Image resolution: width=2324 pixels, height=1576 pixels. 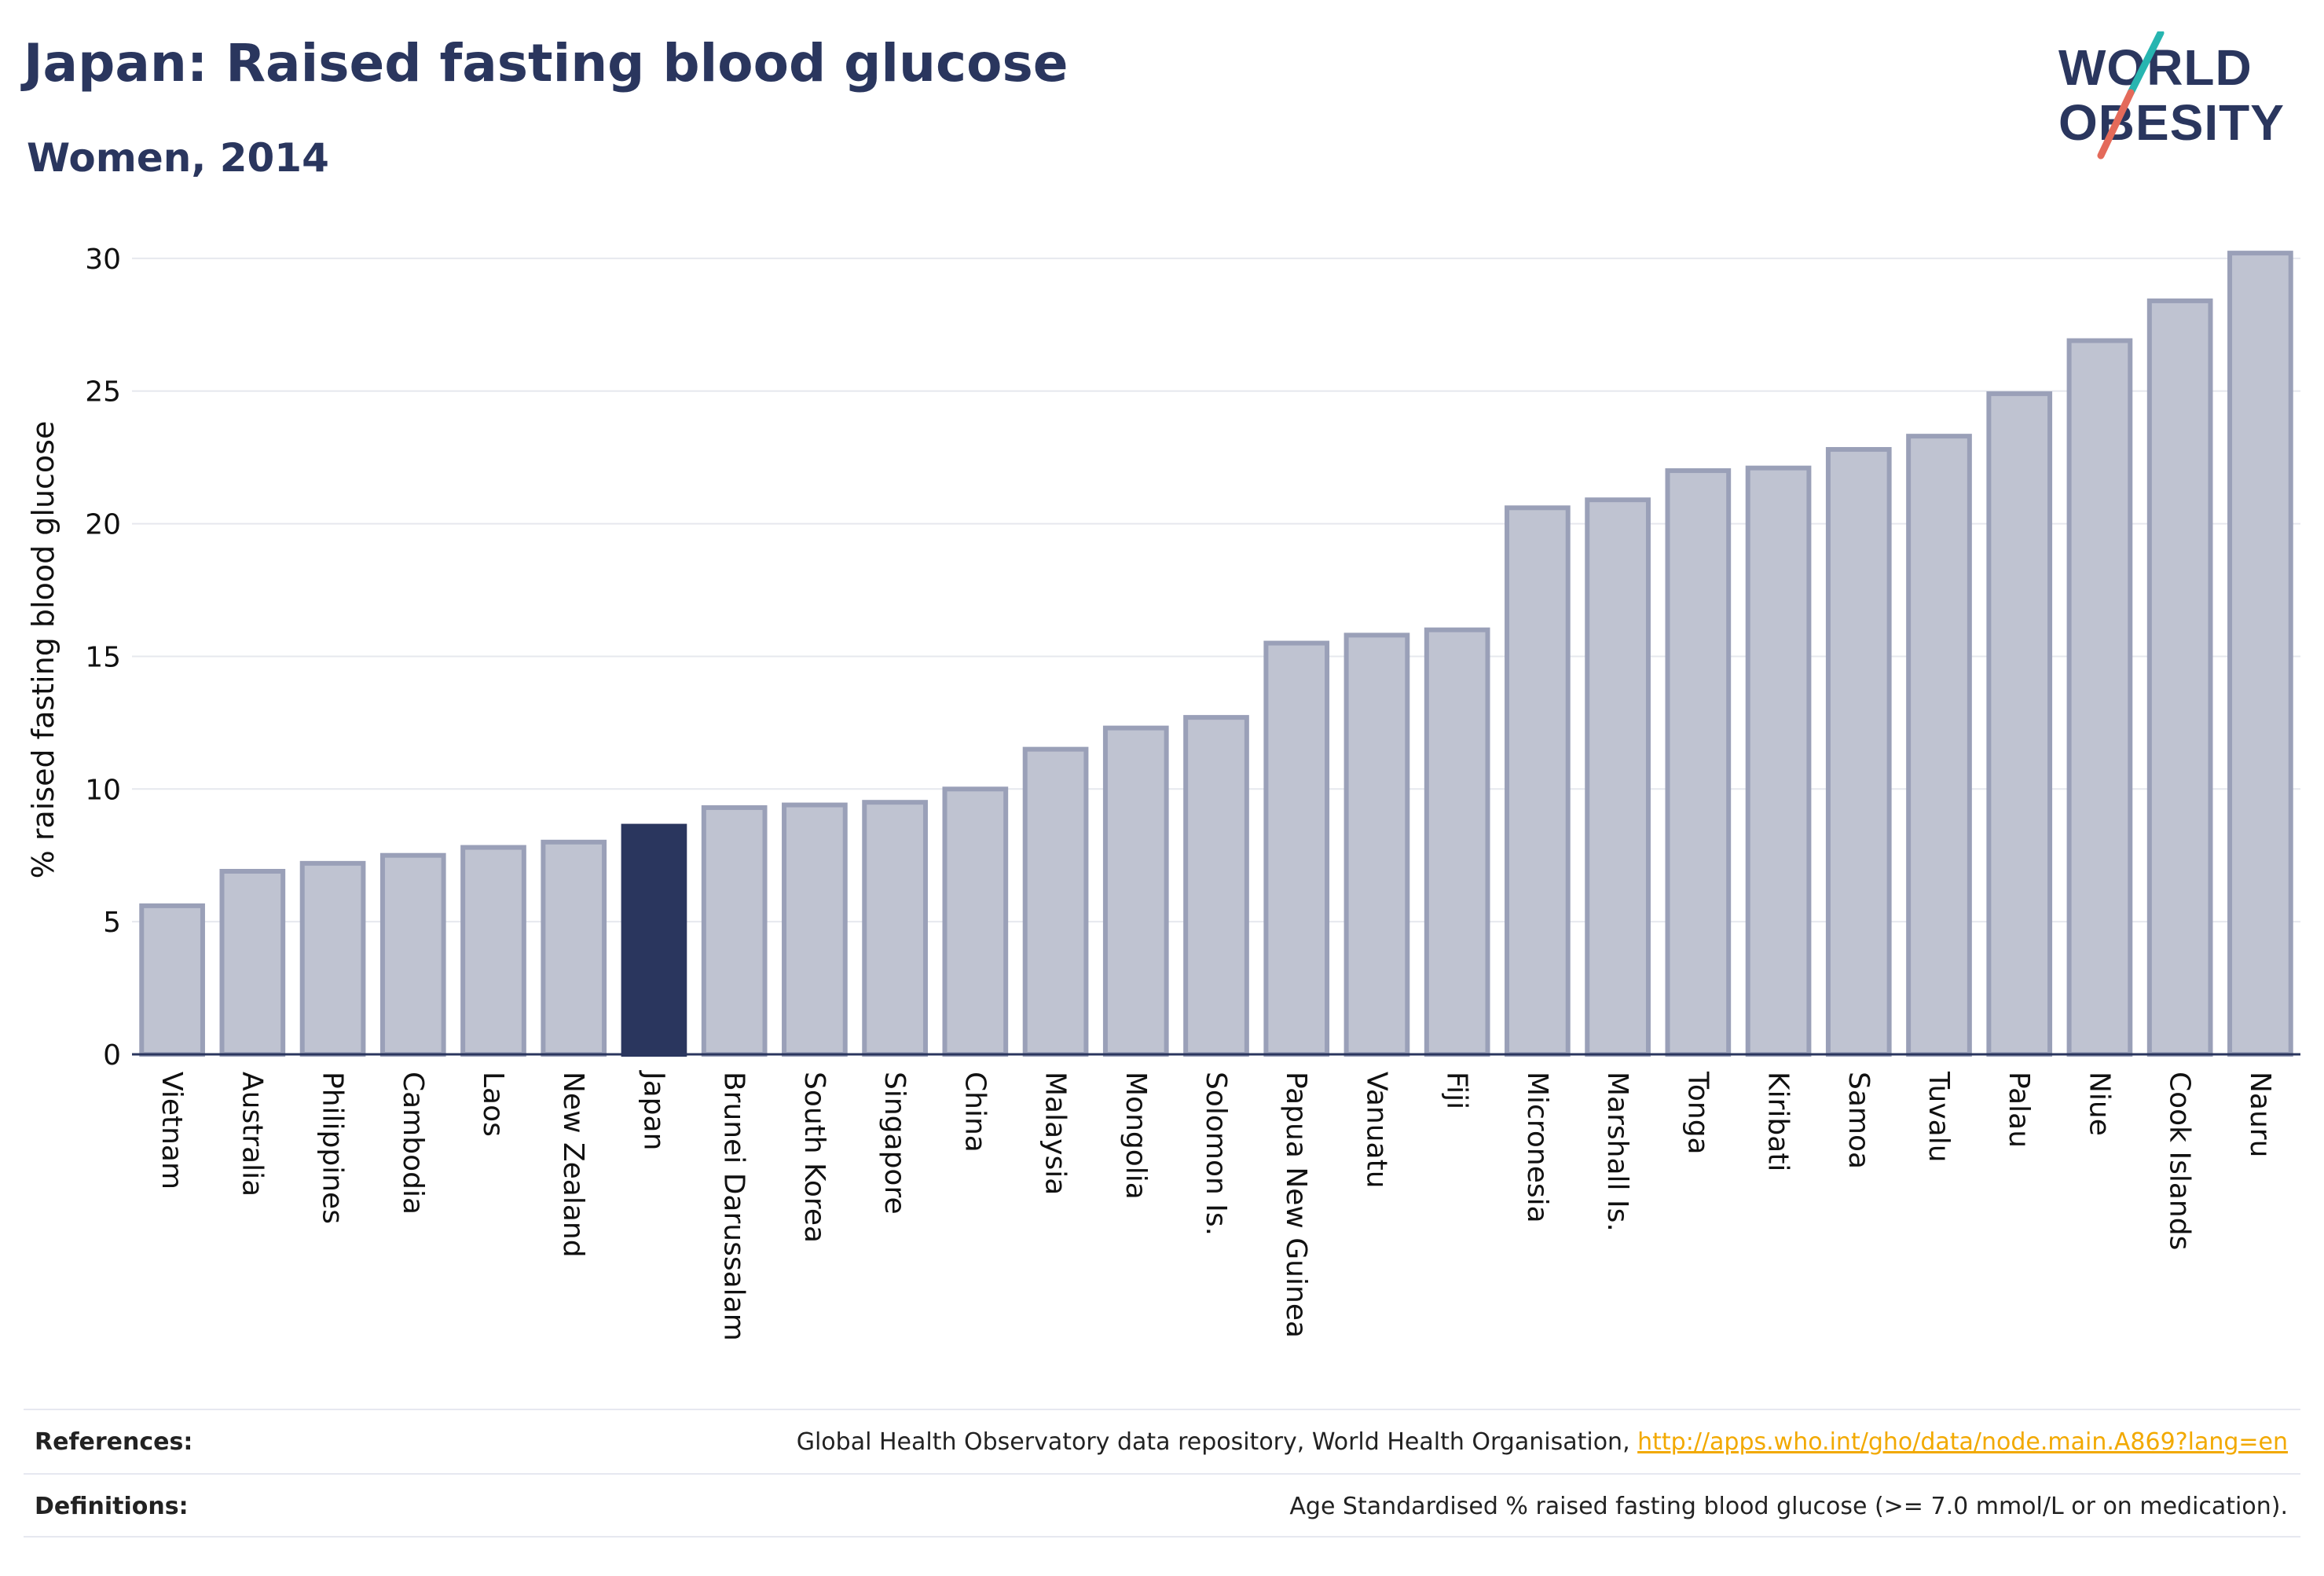 I want to click on x-tick-label: Tuvalu, so click(x=1939, y=1117).